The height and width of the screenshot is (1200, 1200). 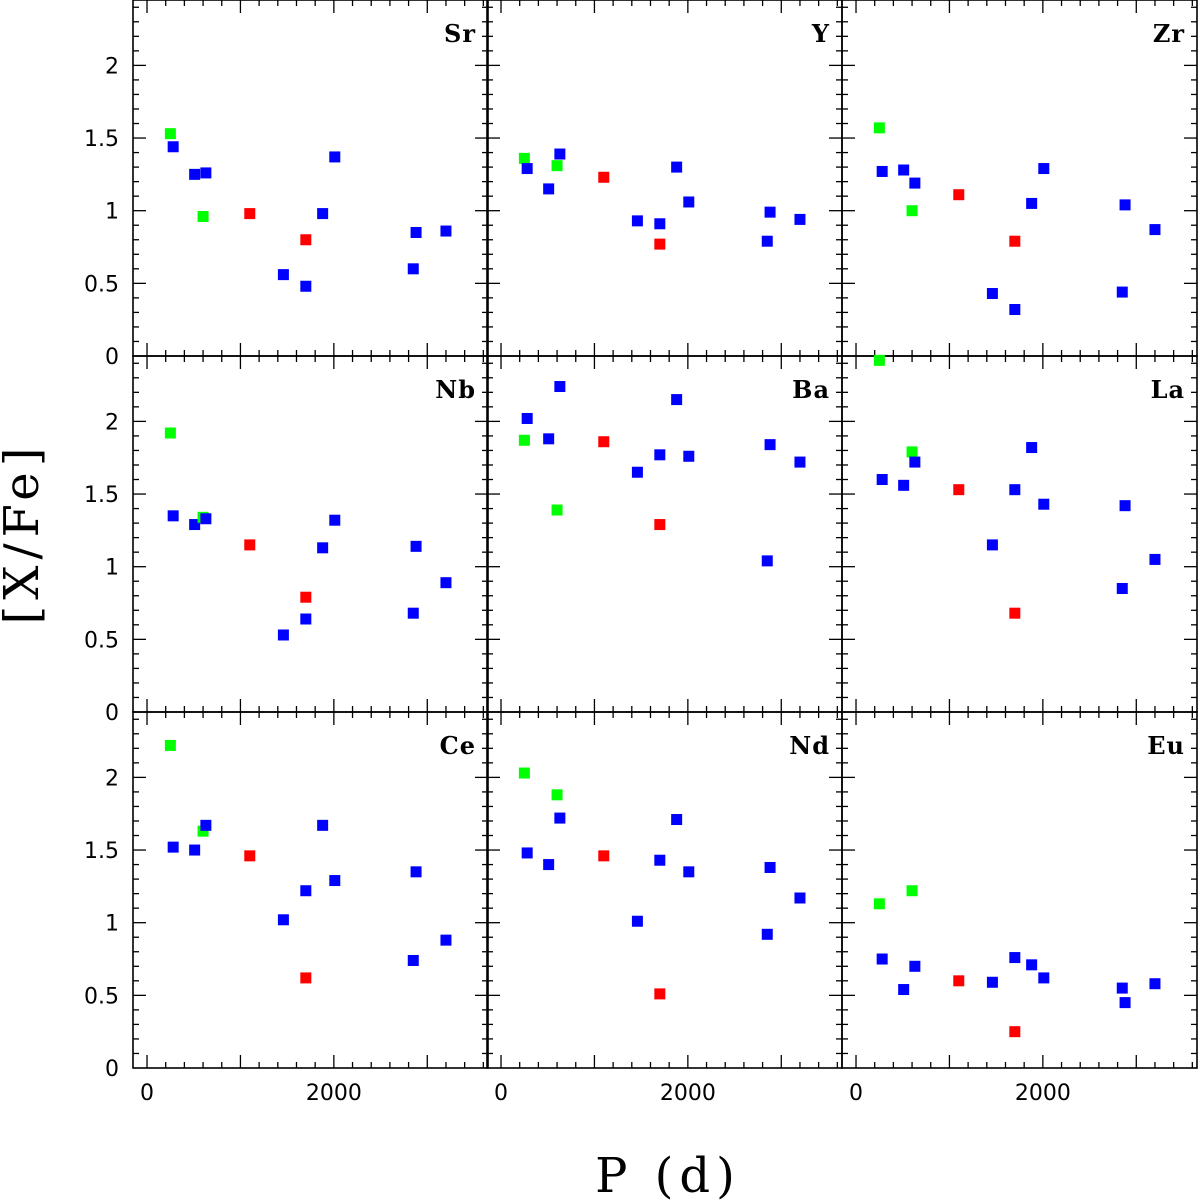 What do you see at coordinates (809, 745) in the screenshot?
I see `panel-label-nd: Nd` at bounding box center [809, 745].